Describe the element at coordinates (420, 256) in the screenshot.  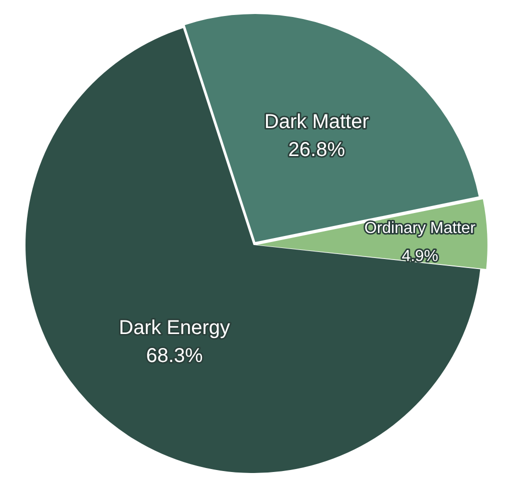
I see `data-label: 4.9%` at that location.